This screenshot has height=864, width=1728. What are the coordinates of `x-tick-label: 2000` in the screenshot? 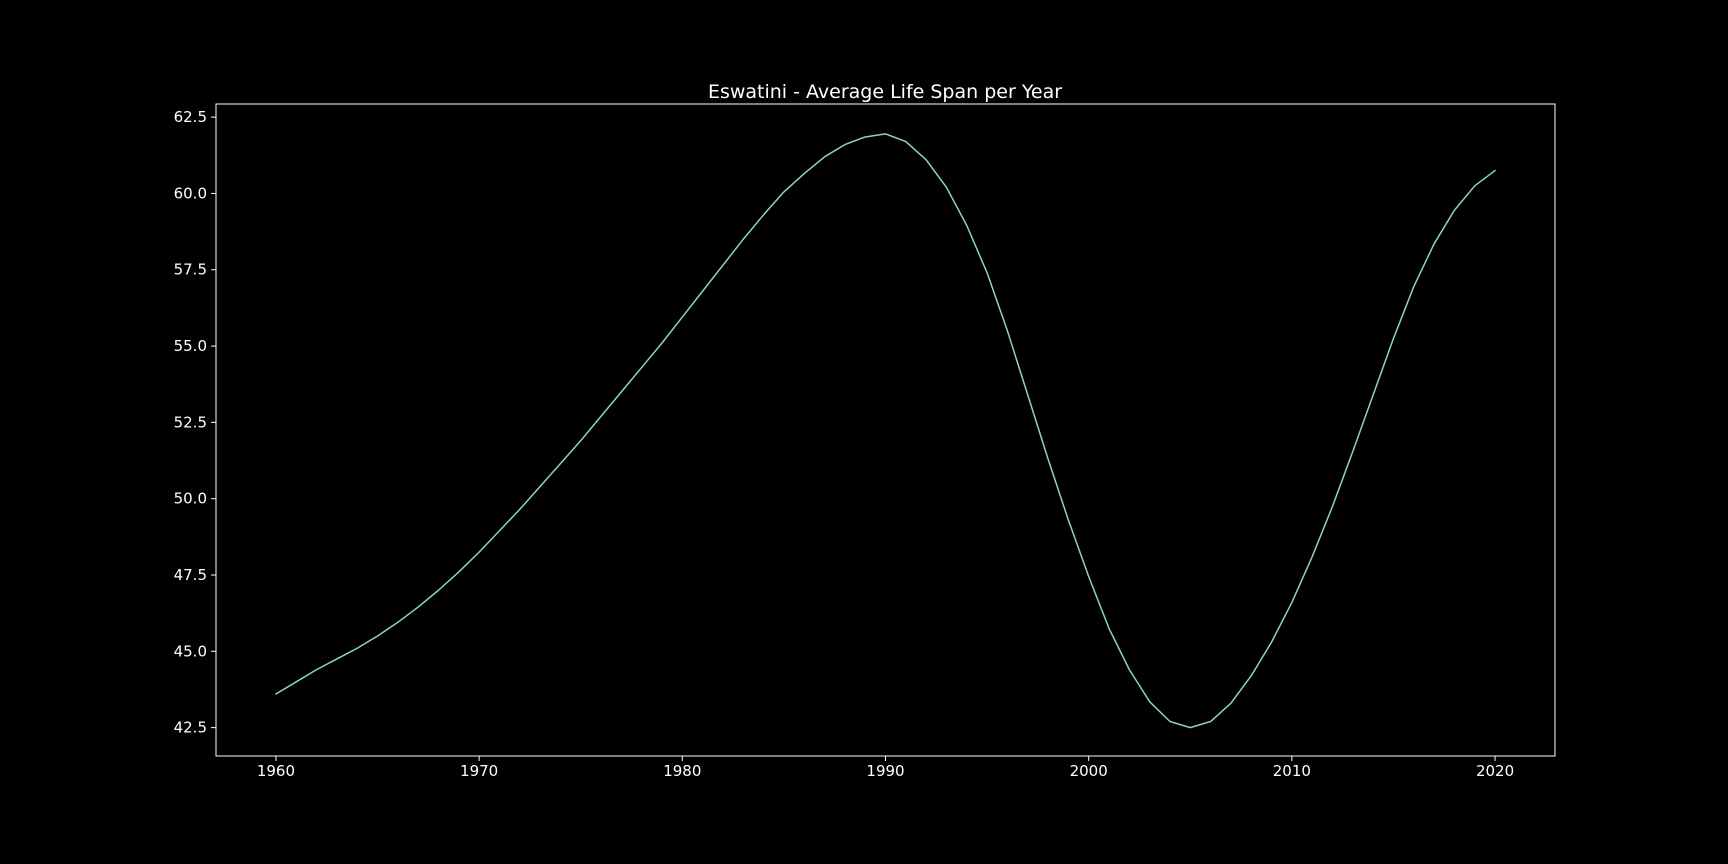 It's located at (1089, 771).